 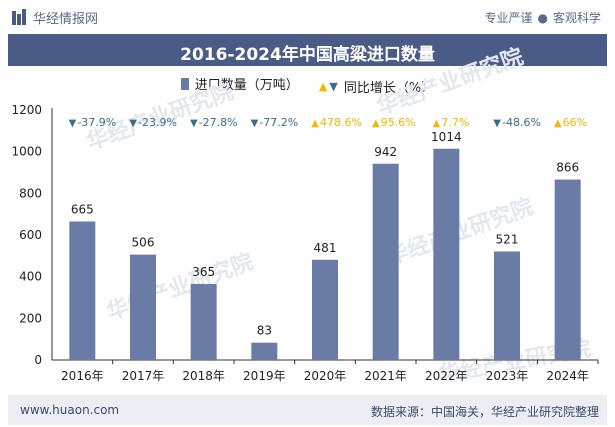 I want to click on down-triangle-icon: ▼, so click(x=333, y=86).